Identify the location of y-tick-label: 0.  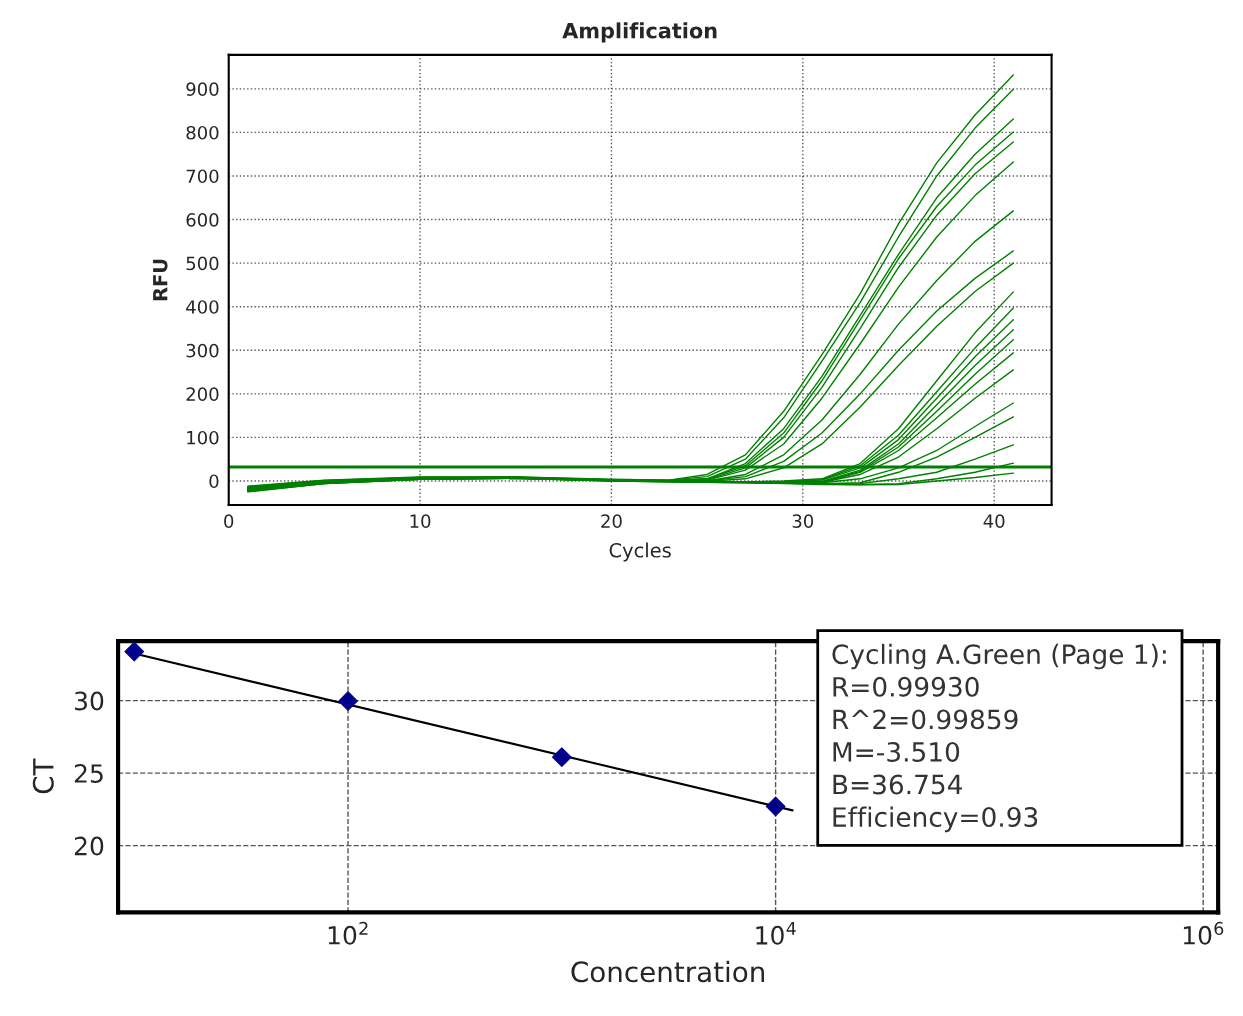
(214, 481).